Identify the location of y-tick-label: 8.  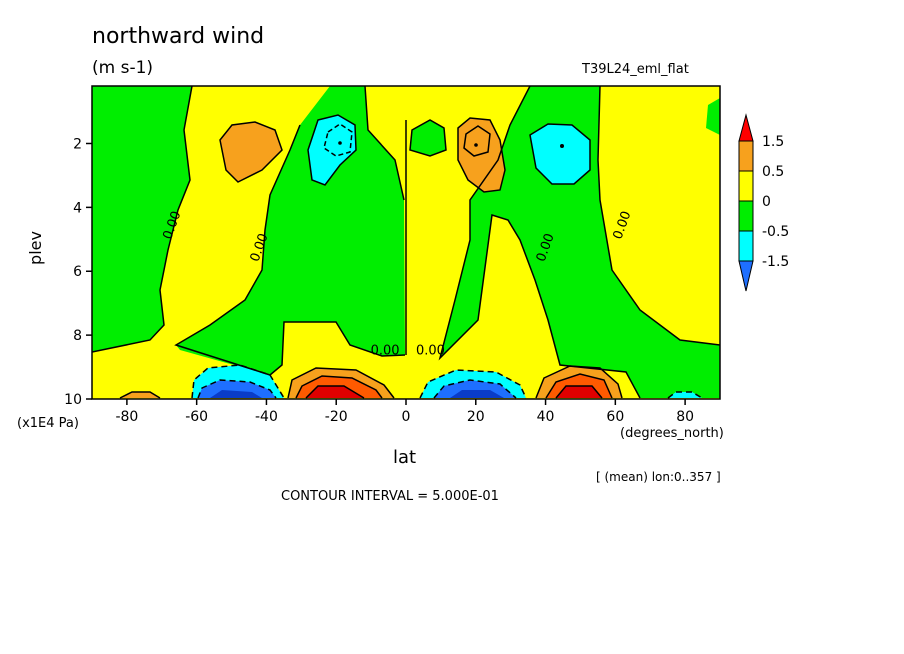
(77, 336).